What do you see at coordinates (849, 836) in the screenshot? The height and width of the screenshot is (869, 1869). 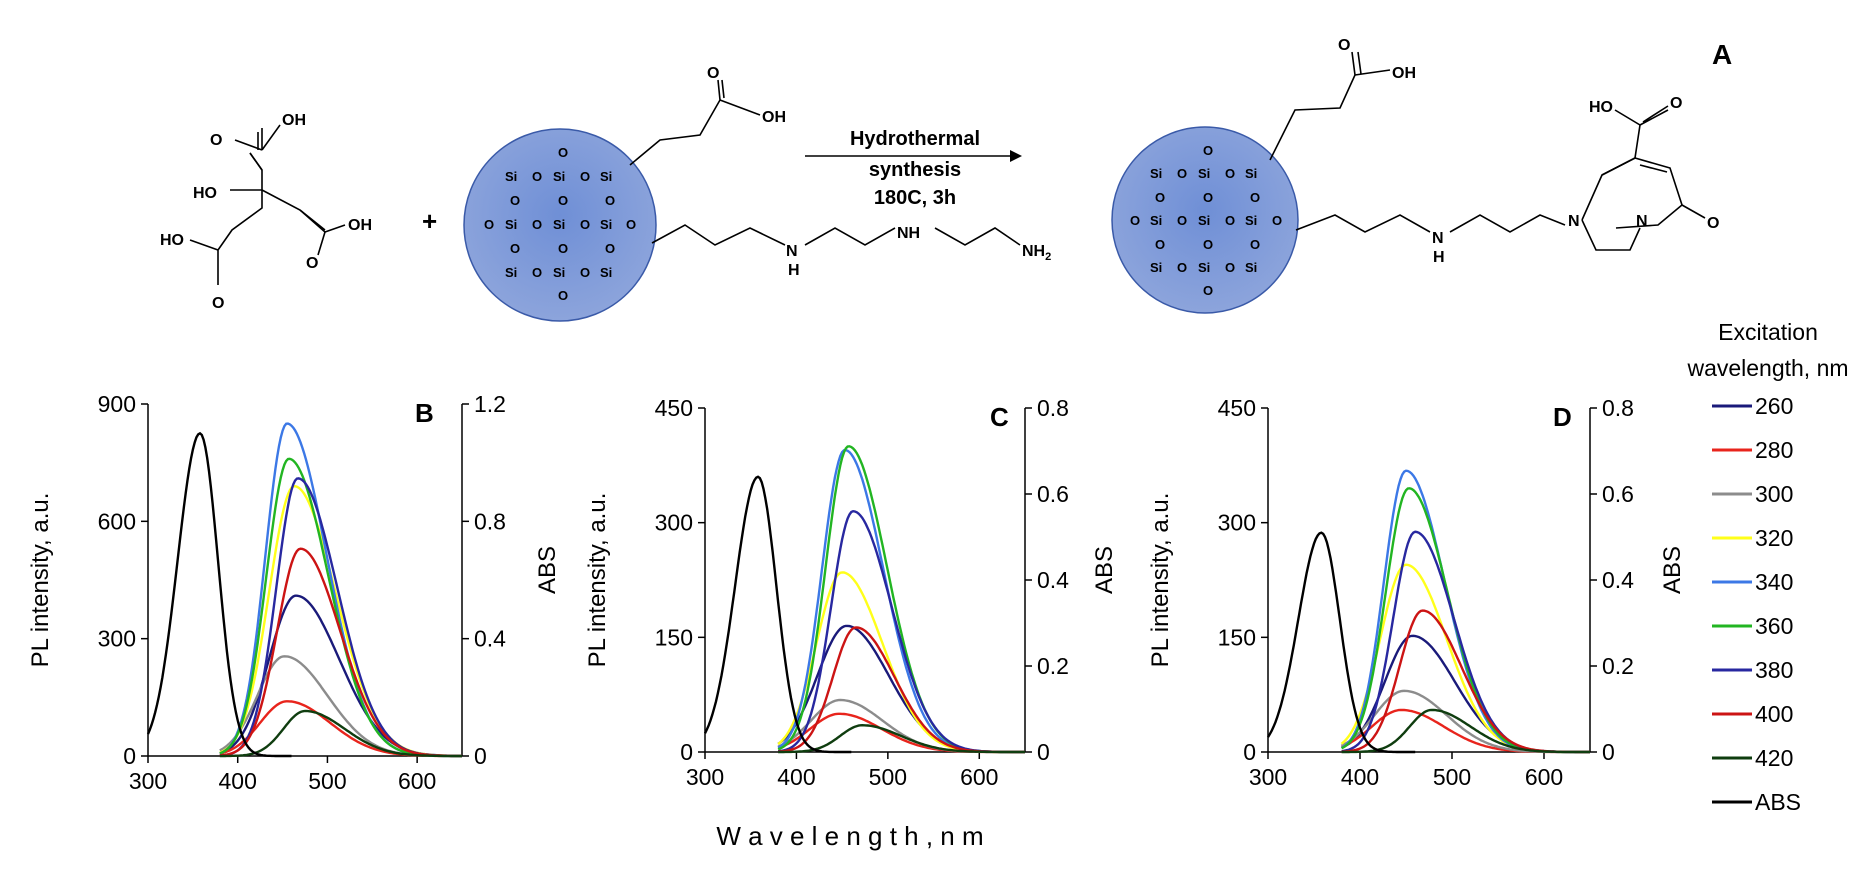 I see `shared-x-axis-label: W a v e l e n g t h , n m` at bounding box center [849, 836].